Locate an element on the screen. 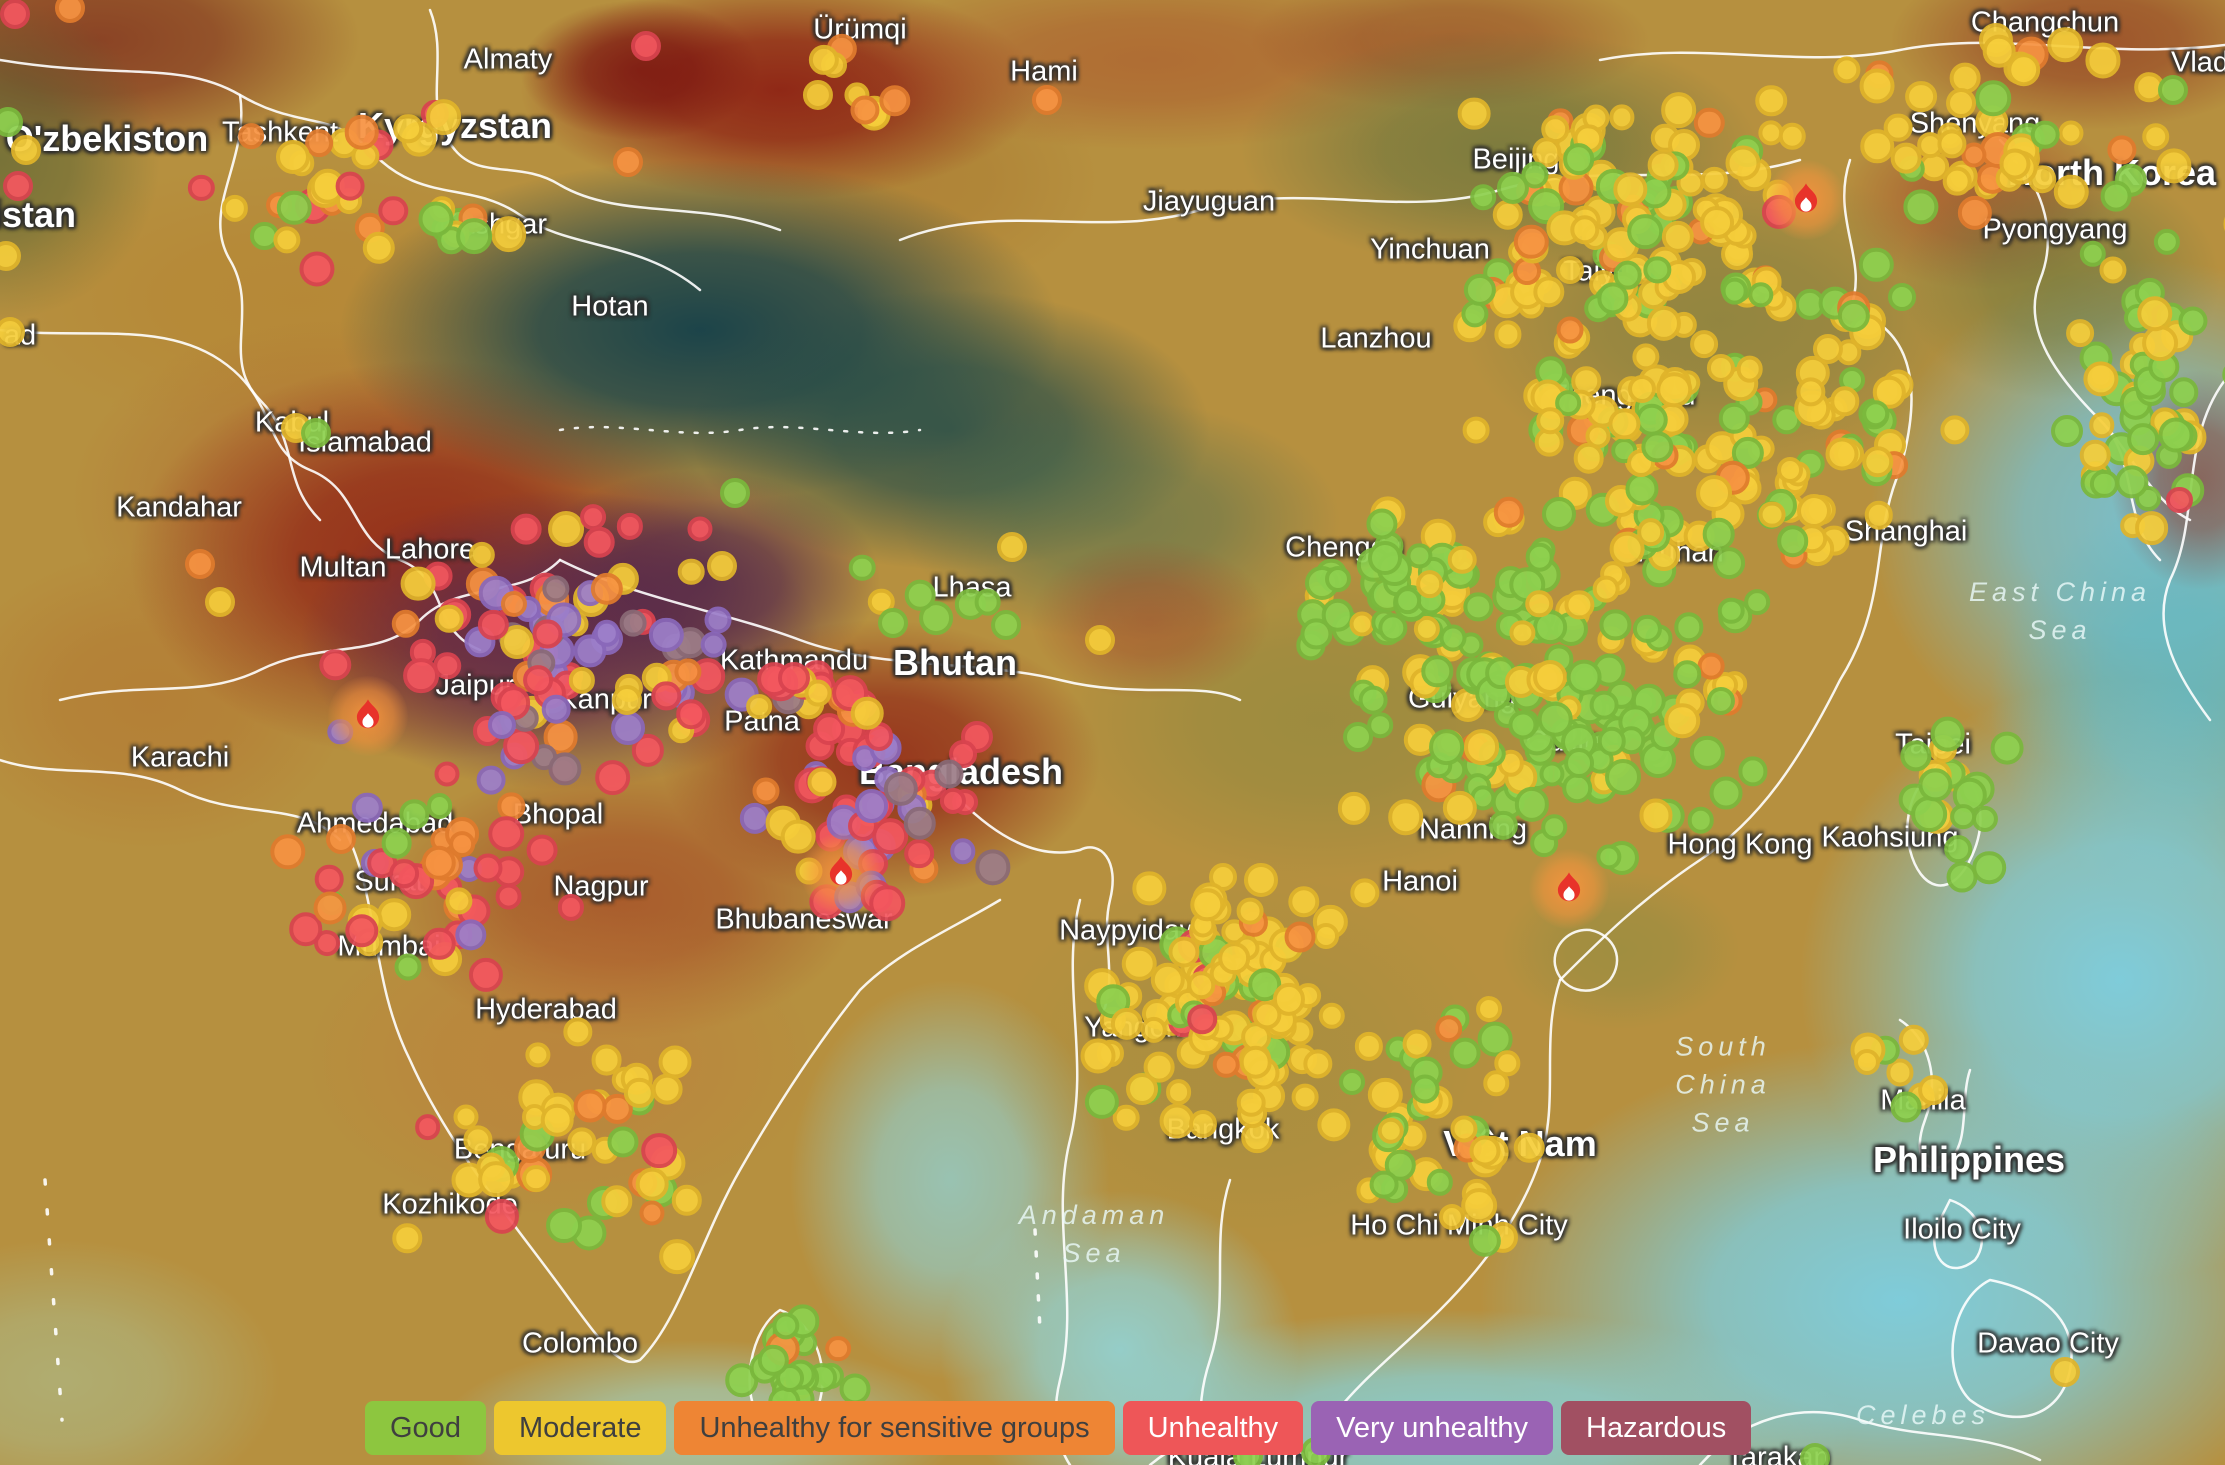 Image resolution: width=2225 pixels, height=1465 pixels. city-label: Bhopal is located at coordinates (558, 814).